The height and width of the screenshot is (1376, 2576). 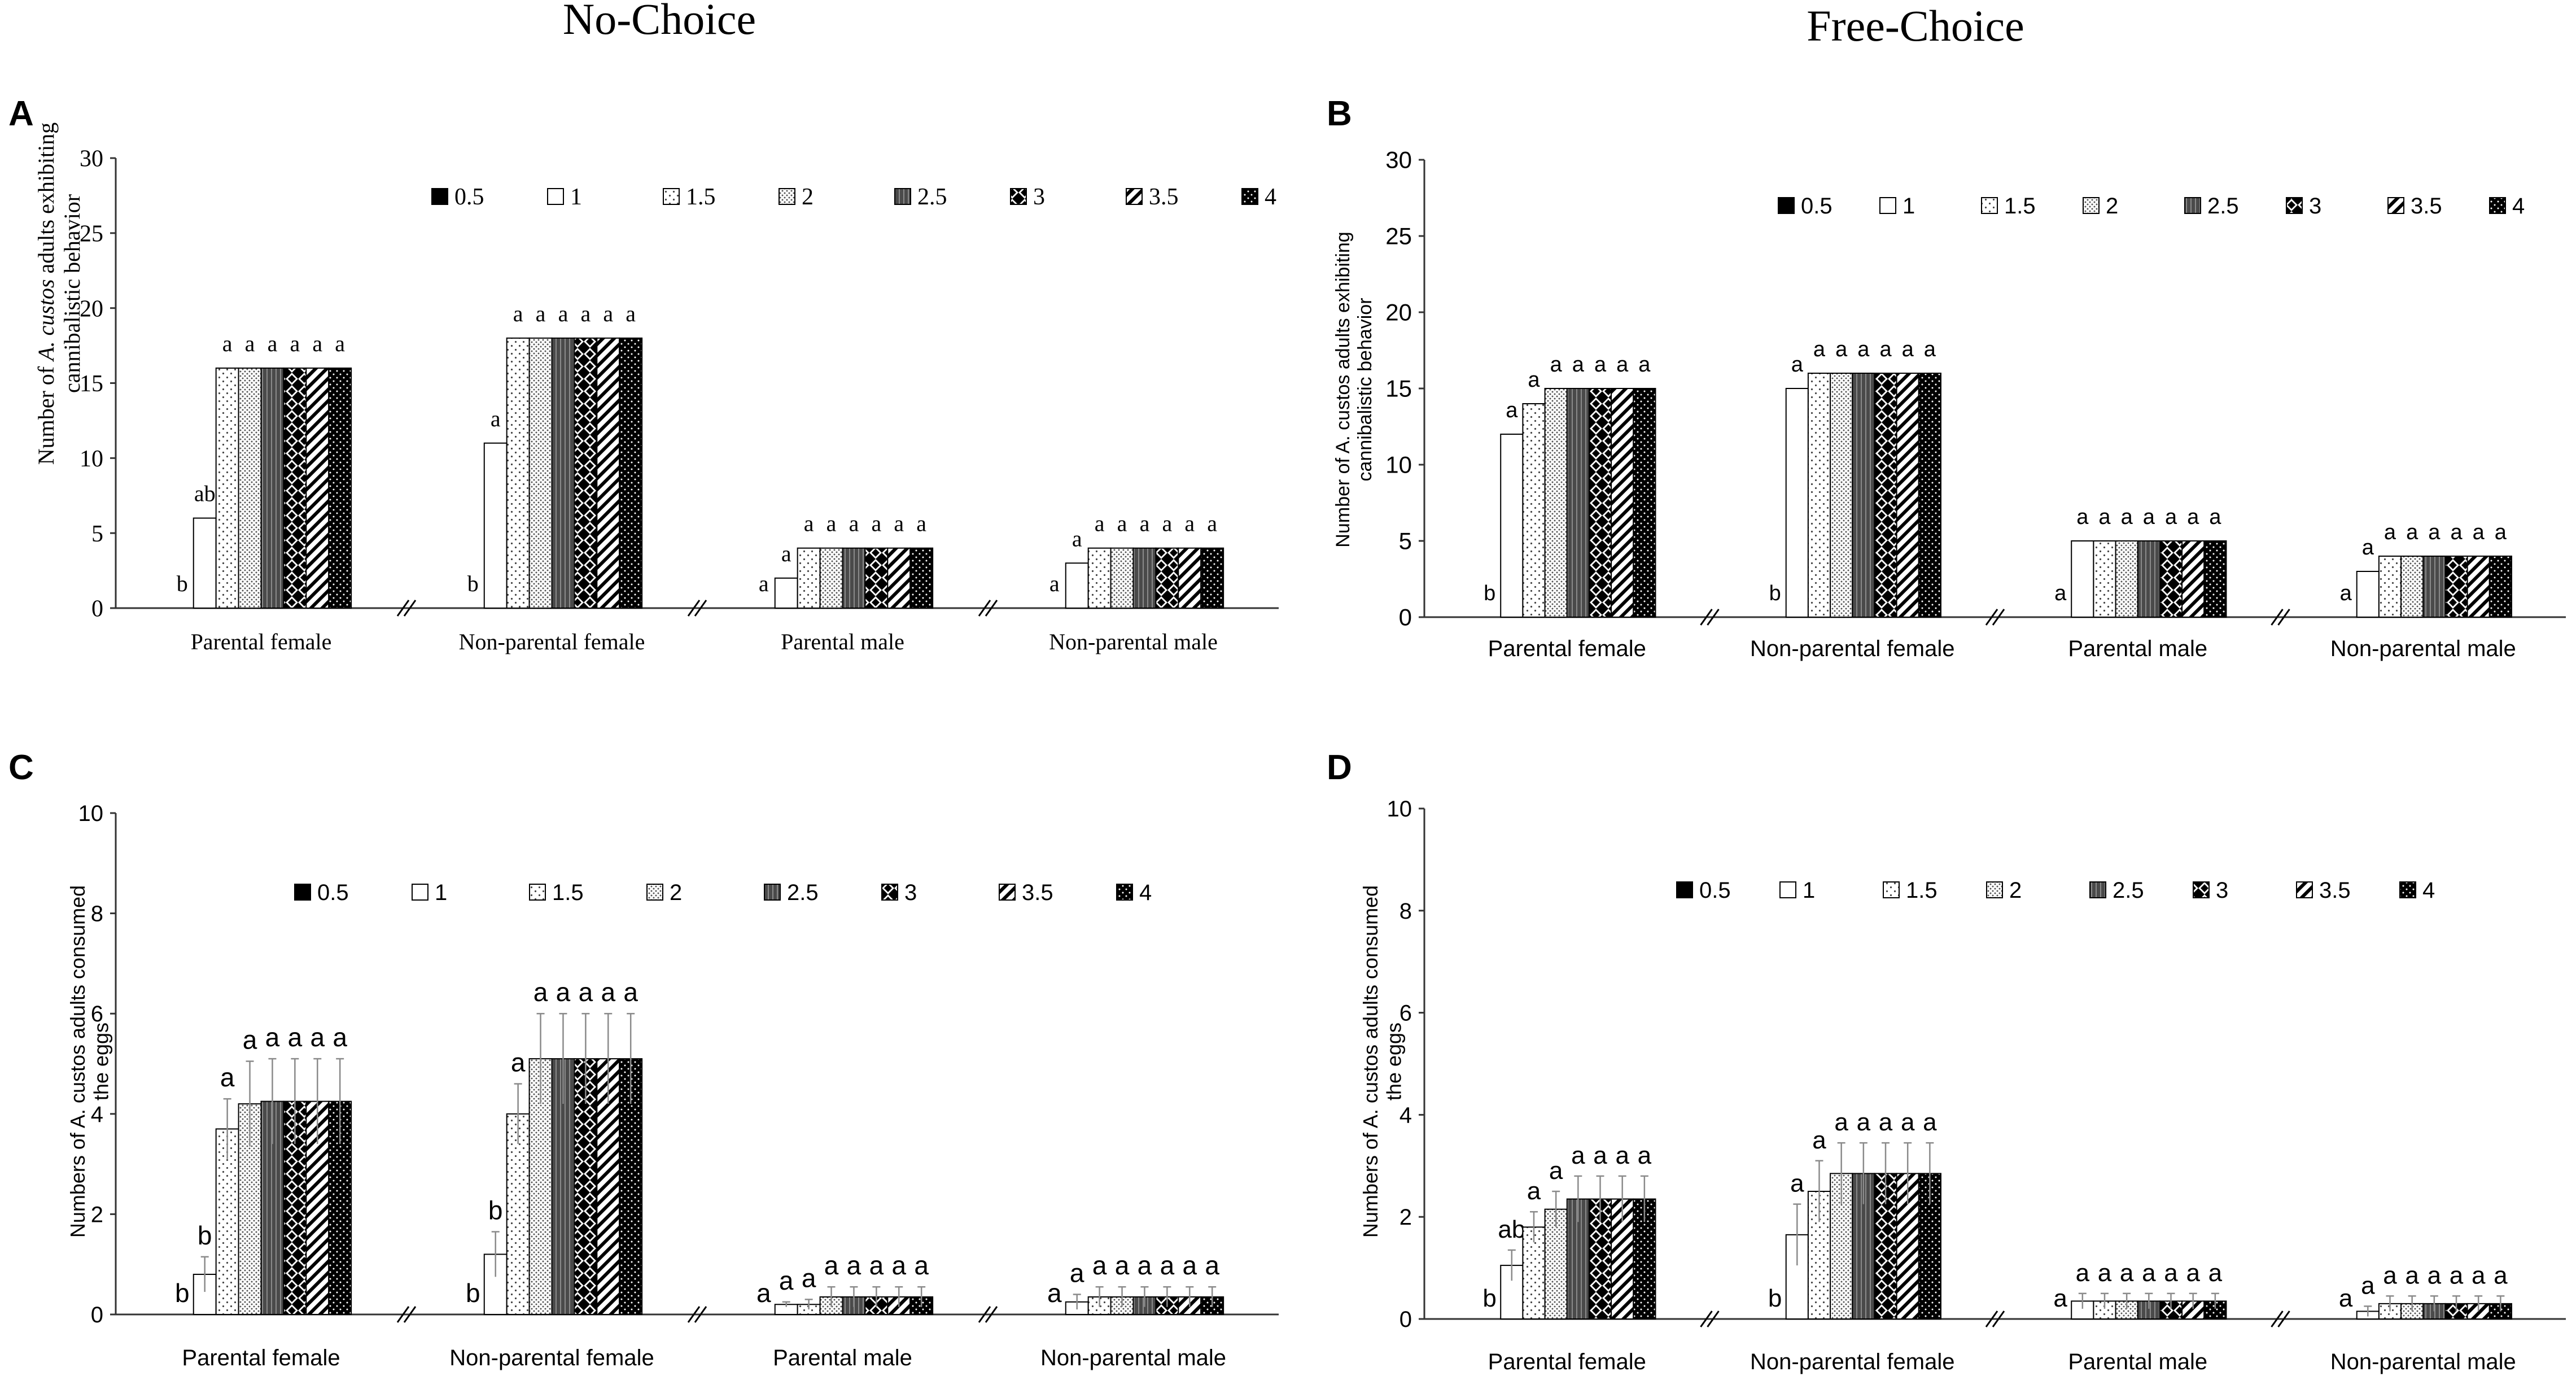 What do you see at coordinates (21, 768) in the screenshot?
I see `panel-label: C` at bounding box center [21, 768].